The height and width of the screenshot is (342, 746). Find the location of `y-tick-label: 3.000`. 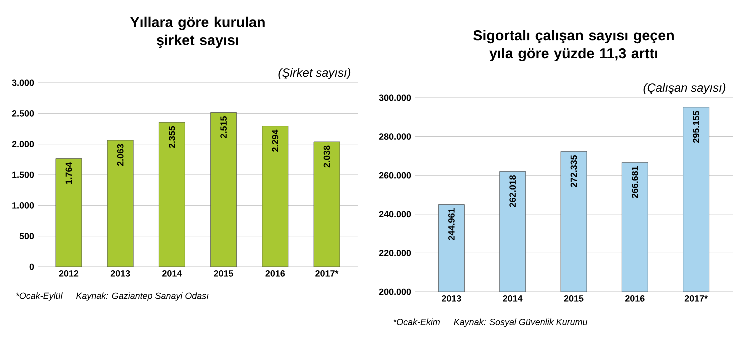

y-tick-label: 3.000 is located at coordinates (23, 83).